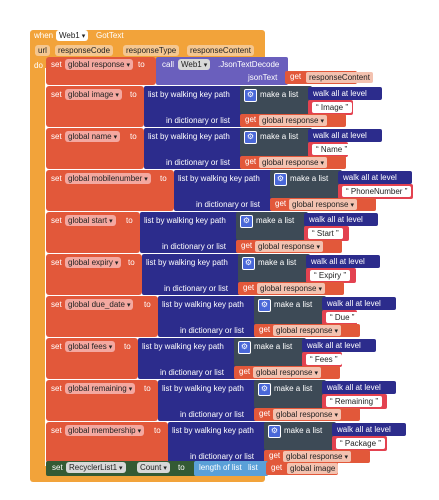  Describe the element at coordinates (100, 388) in the screenshot. I see `set-var-dropdown: global remaining` at that location.